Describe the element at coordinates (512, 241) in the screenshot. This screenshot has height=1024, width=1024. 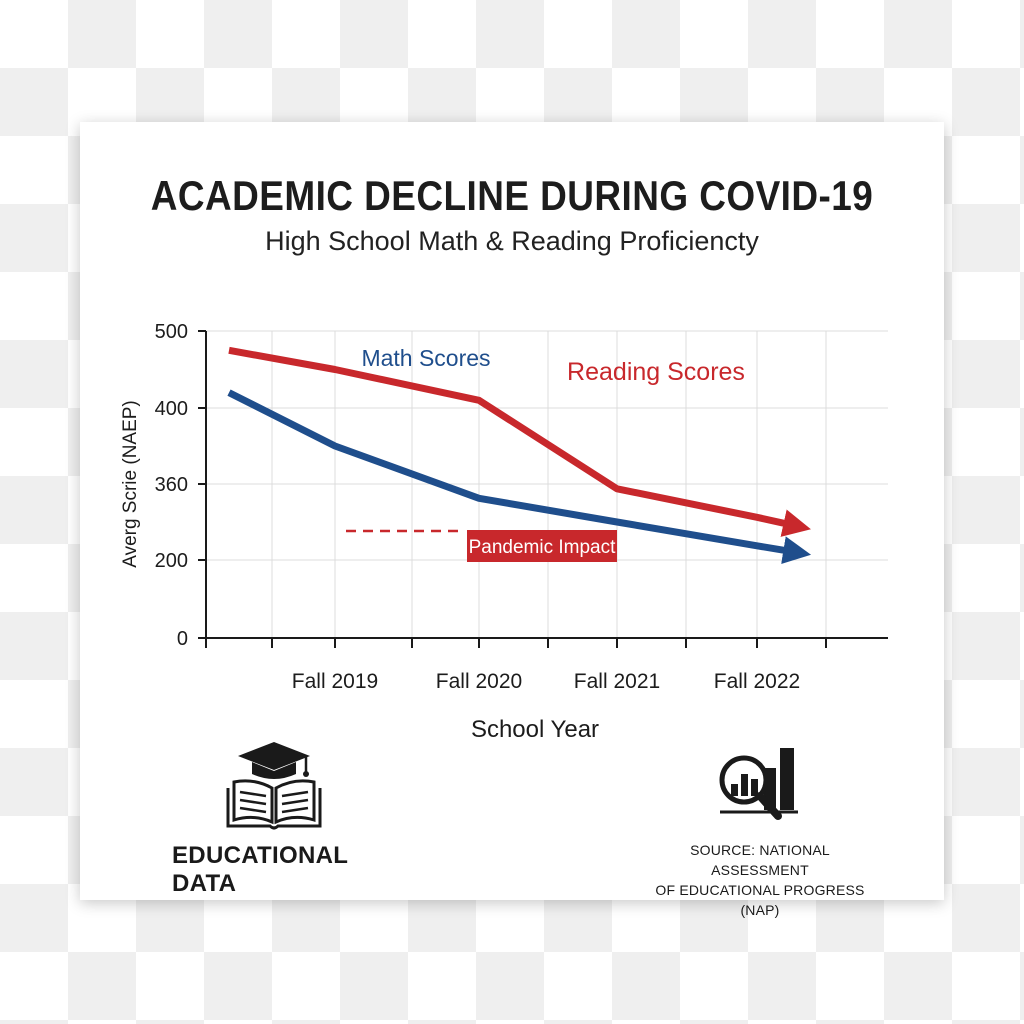
I see `chart-subtitle: High School Math & Reading Proficiencty` at that location.